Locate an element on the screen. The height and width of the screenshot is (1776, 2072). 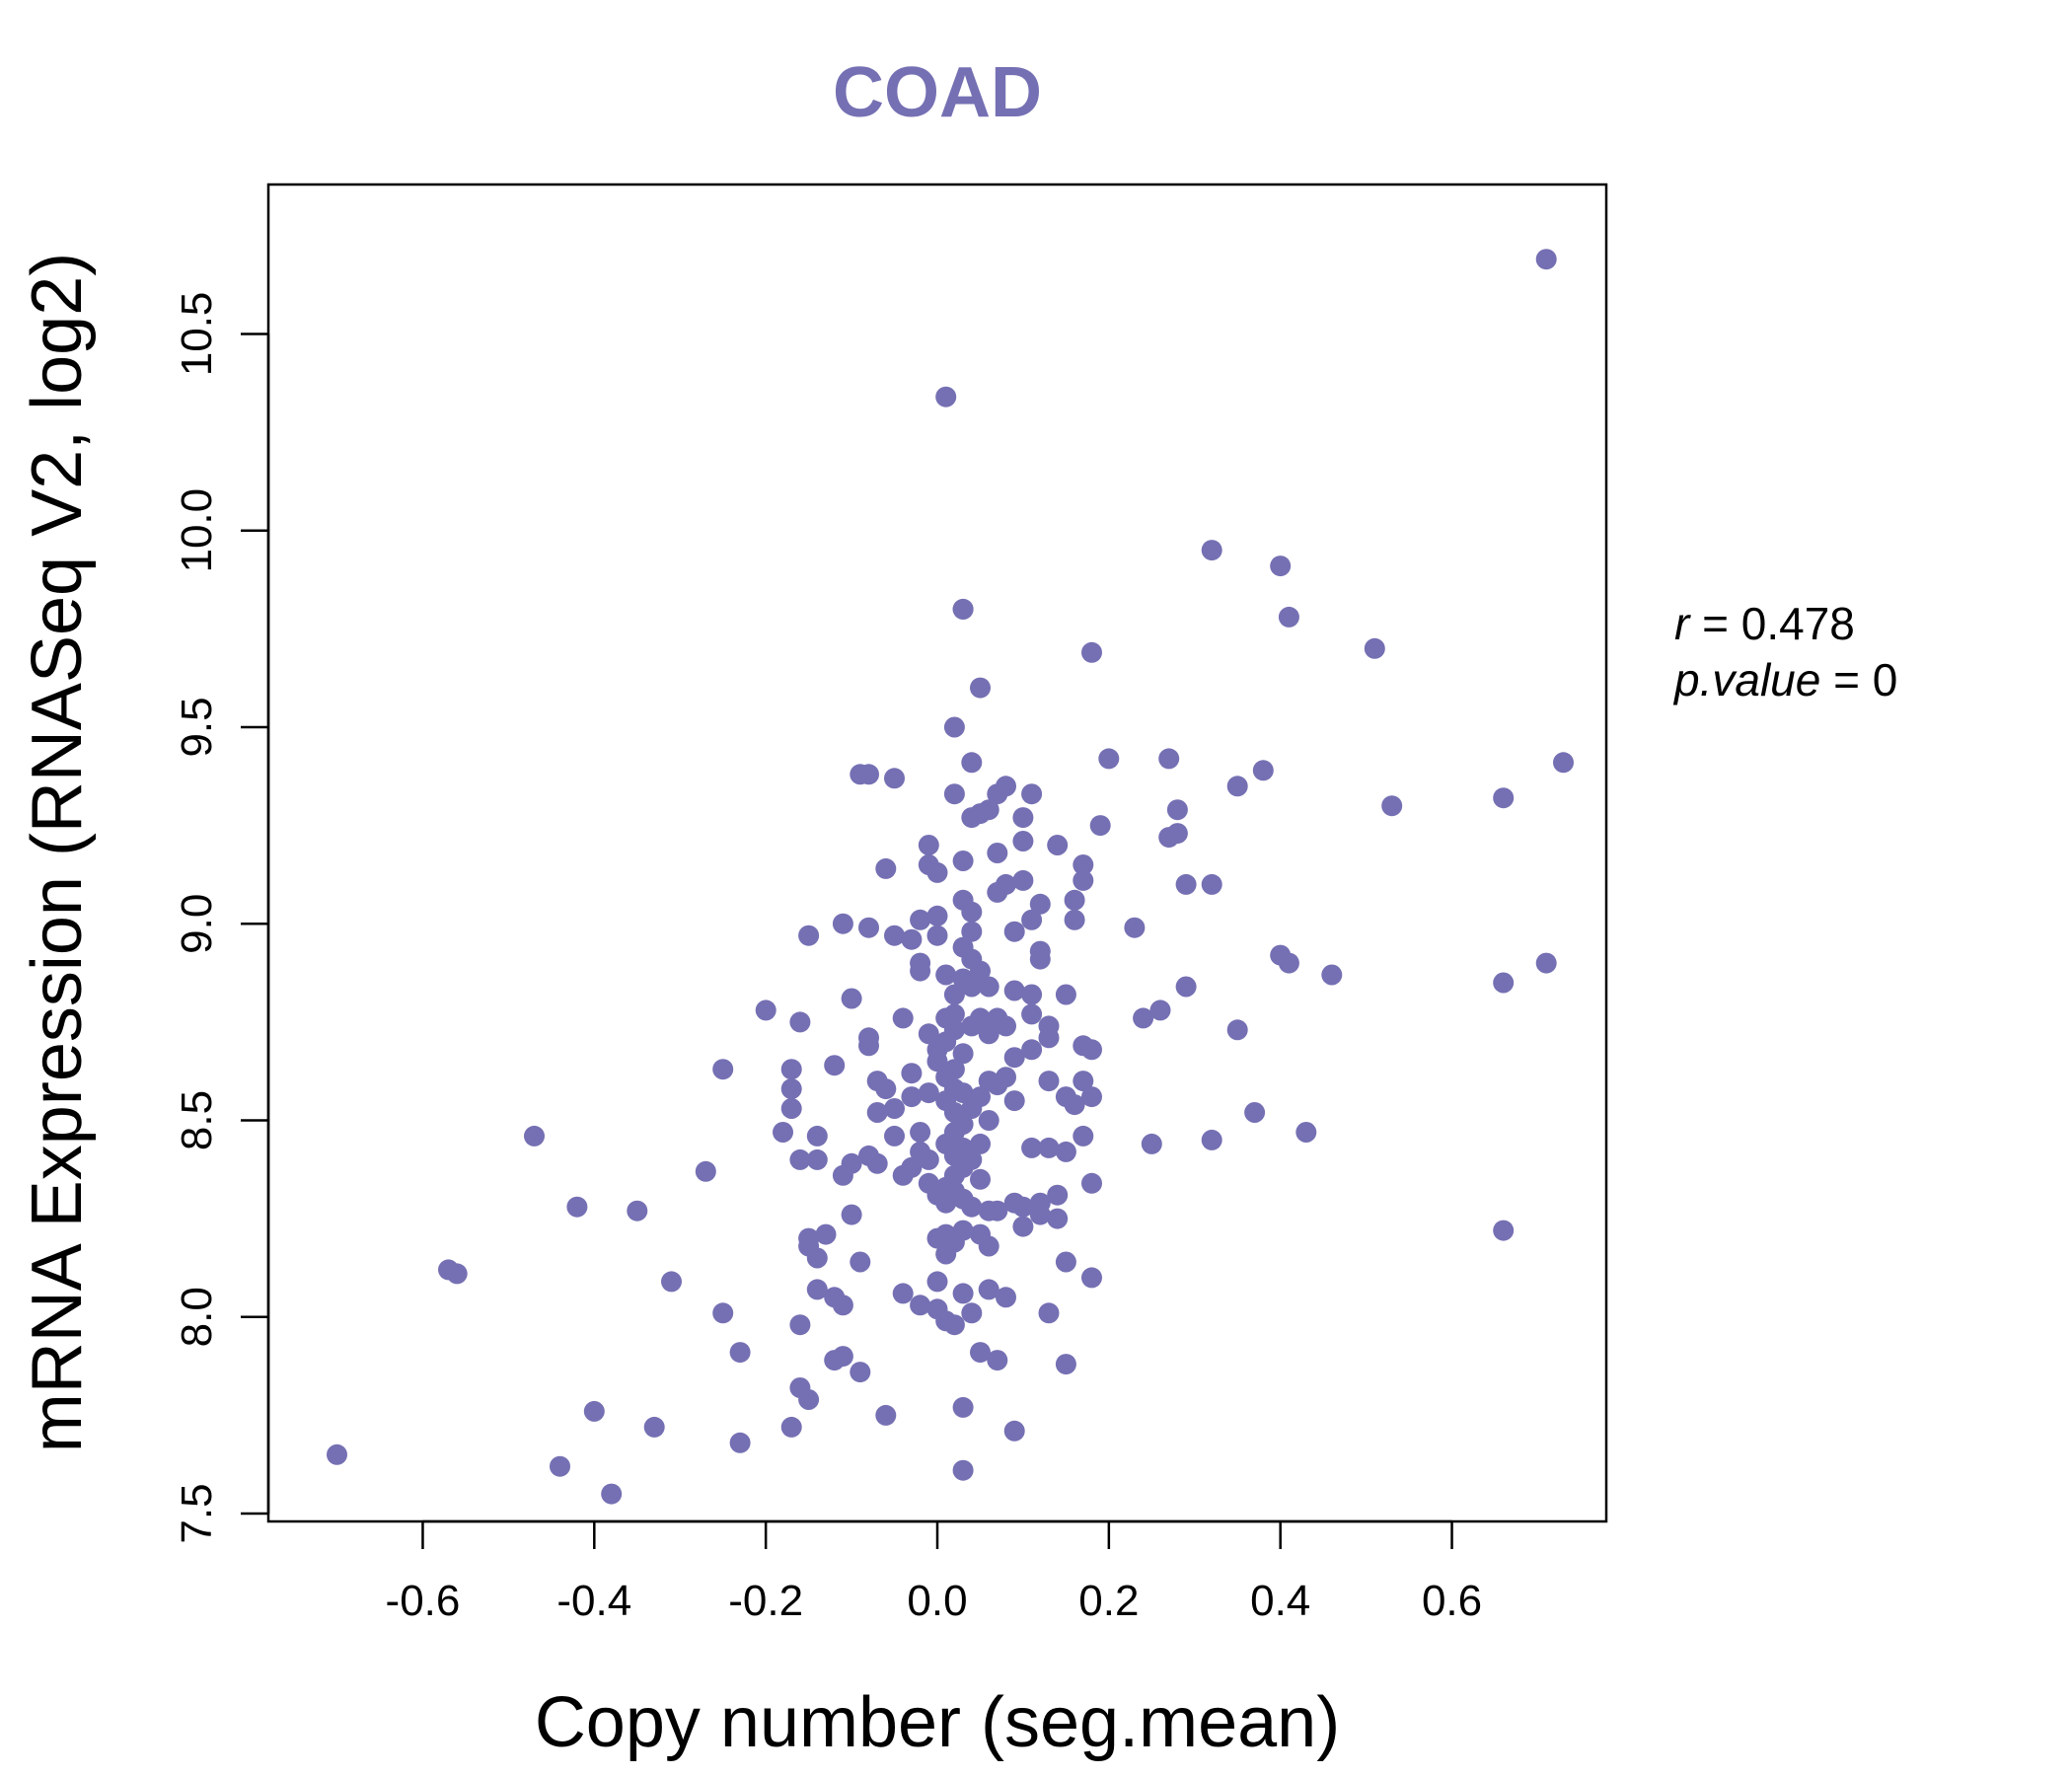
x-tick-label-5: 0.4 is located at coordinates (1280, 1601).